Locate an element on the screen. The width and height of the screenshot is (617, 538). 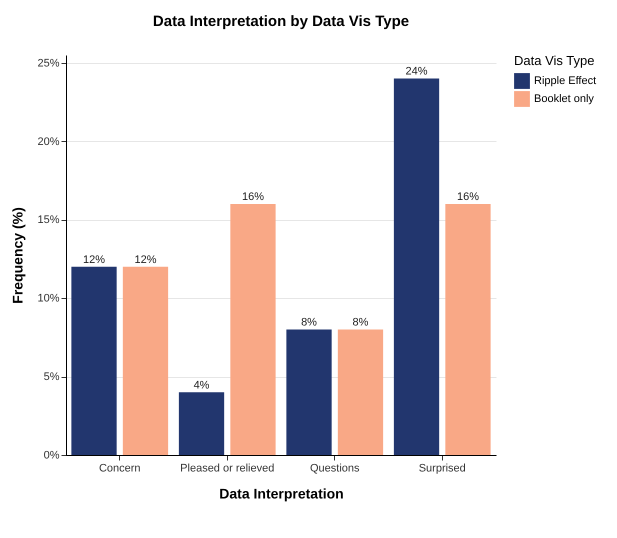
y-tick-label: 15% is located at coordinates (48, 220).